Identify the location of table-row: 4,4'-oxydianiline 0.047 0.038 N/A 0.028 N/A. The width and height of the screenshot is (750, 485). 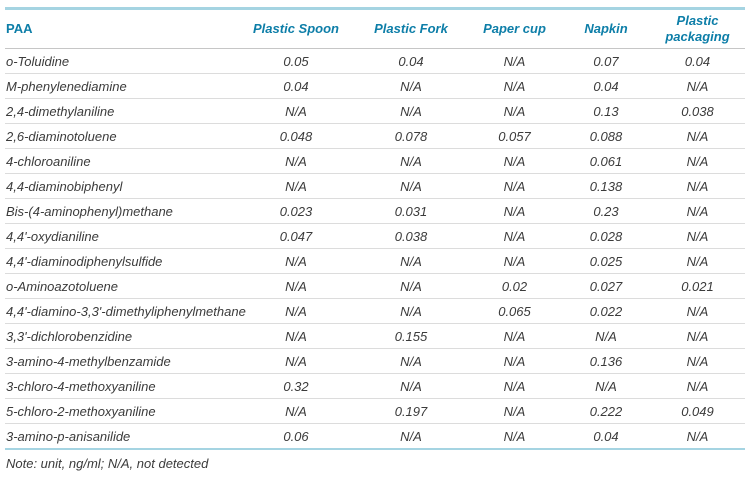
(375, 236).